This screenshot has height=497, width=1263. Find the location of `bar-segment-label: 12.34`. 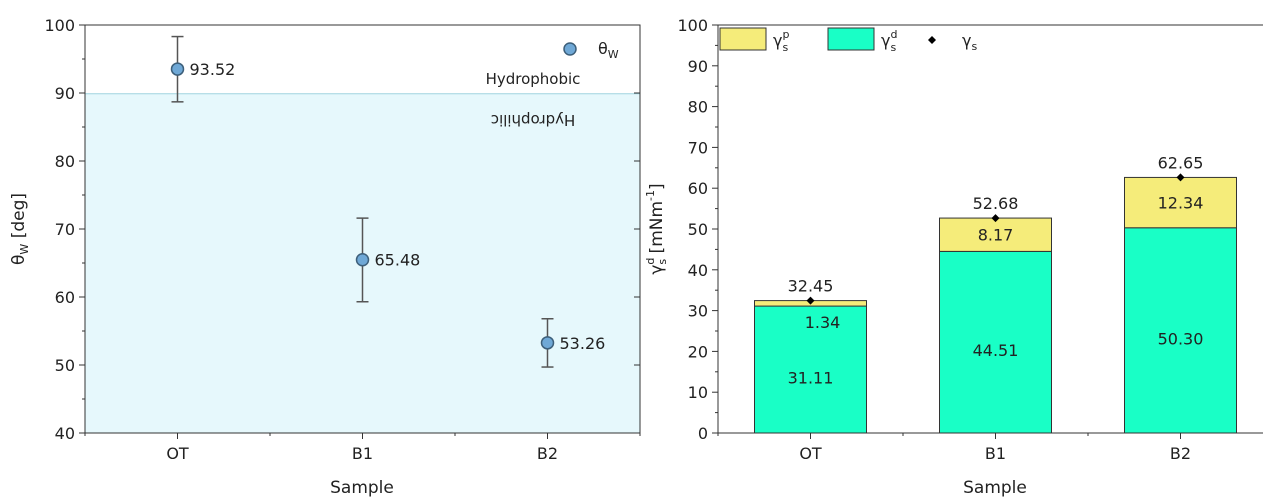

bar-segment-label: 12.34 is located at coordinates (1181, 203).